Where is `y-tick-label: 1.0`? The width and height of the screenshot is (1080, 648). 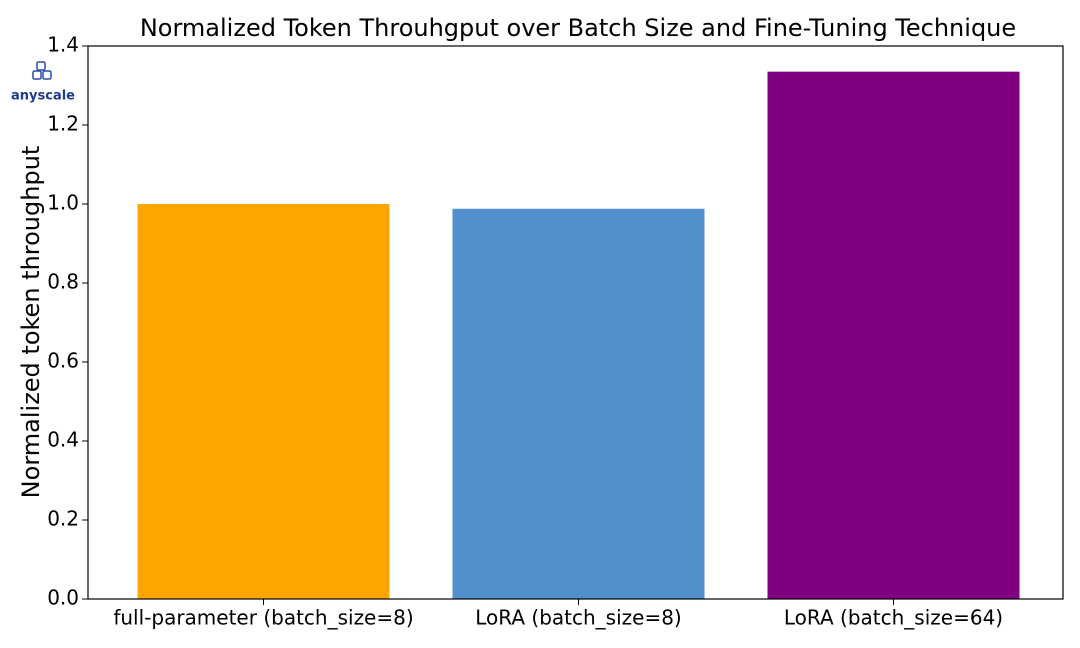 y-tick-label: 1.0 is located at coordinates (63, 203).